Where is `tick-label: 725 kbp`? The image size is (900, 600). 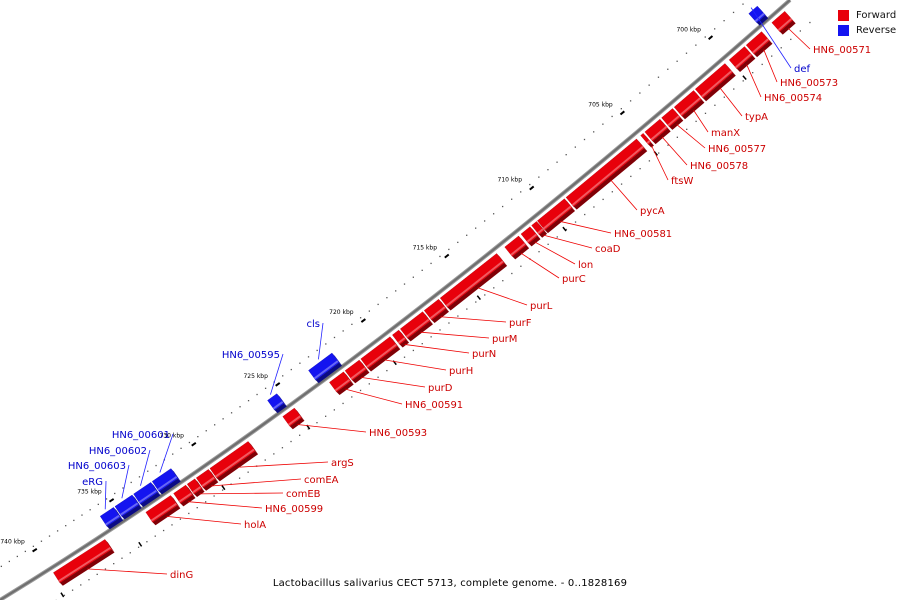
tick-label: 725 kbp is located at coordinates (255, 376).